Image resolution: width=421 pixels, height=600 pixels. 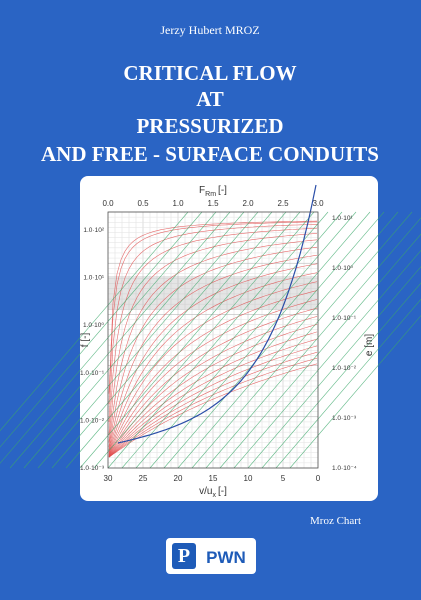 What do you see at coordinates (342, 218) in the screenshot?
I see `right-tick-label: 1.0·10¹` at bounding box center [342, 218].